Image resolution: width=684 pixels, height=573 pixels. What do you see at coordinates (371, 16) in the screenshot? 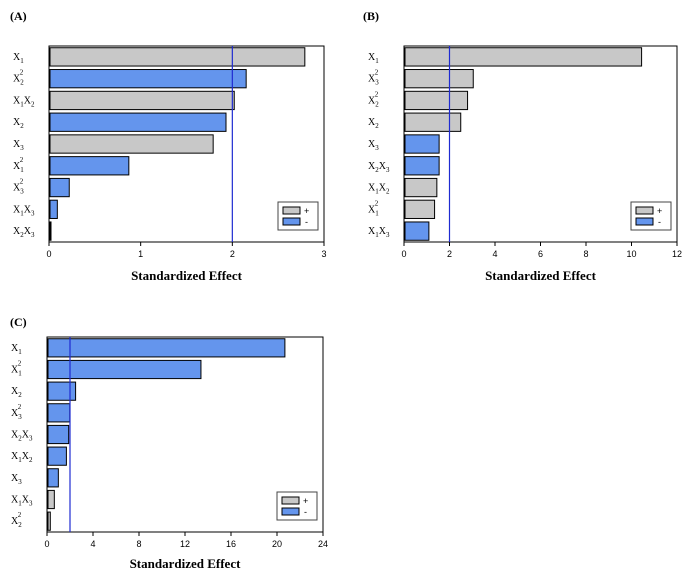
I see `panel-label: (B)` at bounding box center [371, 16].